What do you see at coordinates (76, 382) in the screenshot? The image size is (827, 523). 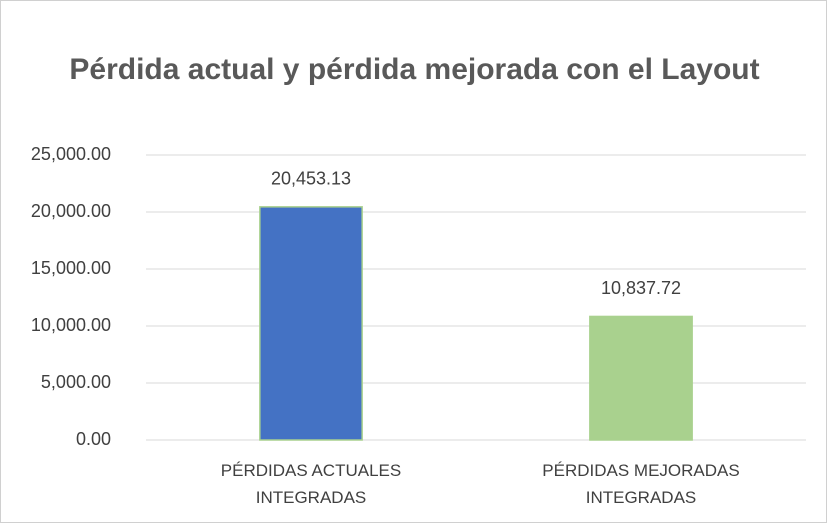 I see `y-tick-label: 5,000.00` at bounding box center [76, 382].